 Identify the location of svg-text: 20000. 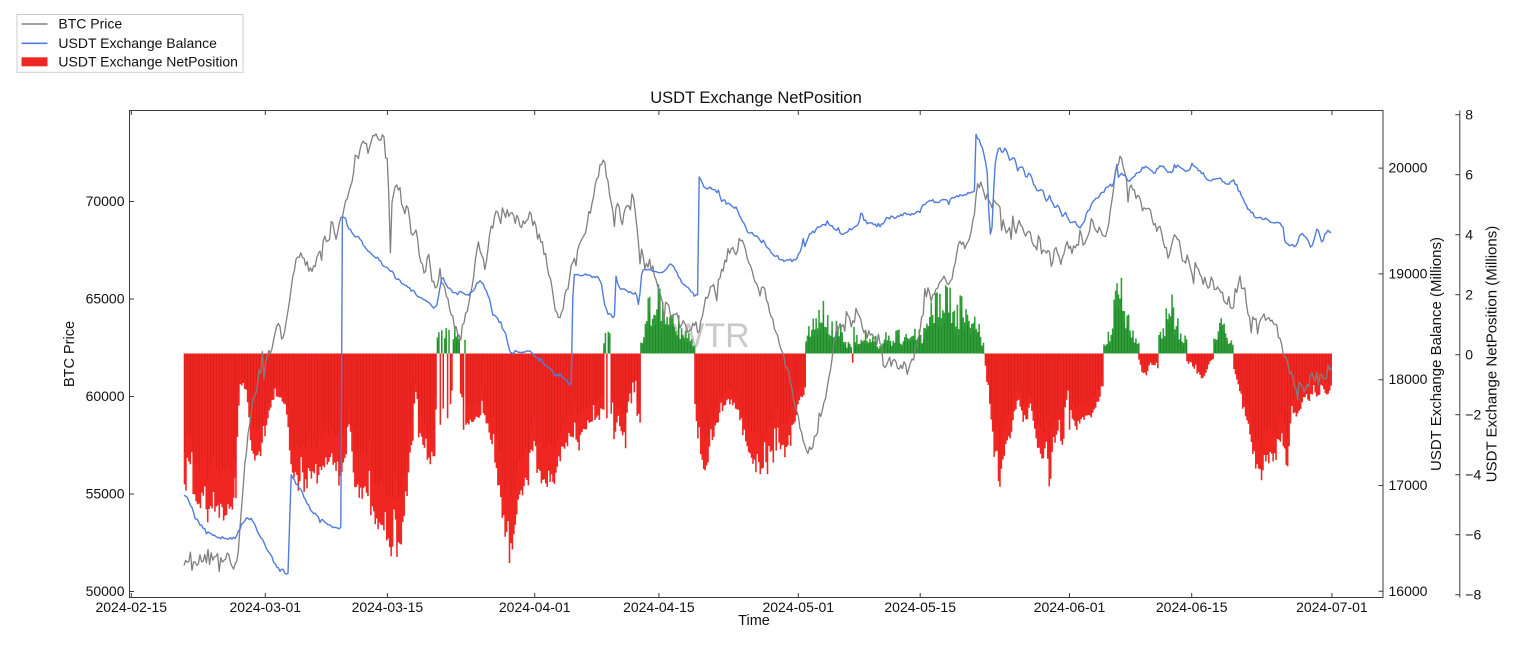
(1408, 168).